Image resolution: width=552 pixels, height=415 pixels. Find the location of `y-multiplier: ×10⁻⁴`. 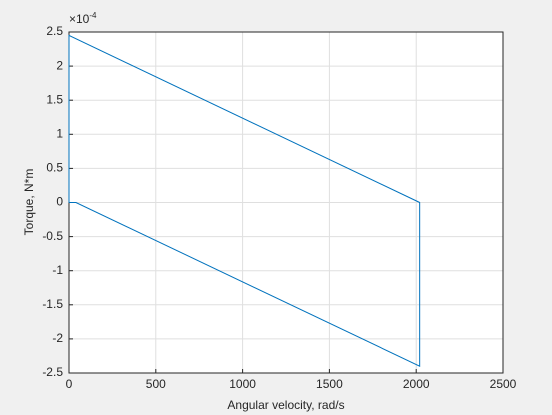

y-multiplier: ×10⁻⁴ is located at coordinates (83, 18).